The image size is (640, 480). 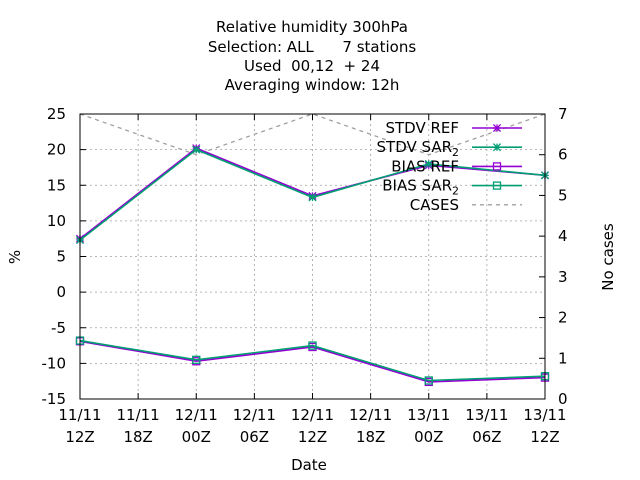 I want to click on legend-label: CASES, so click(x=434, y=205).